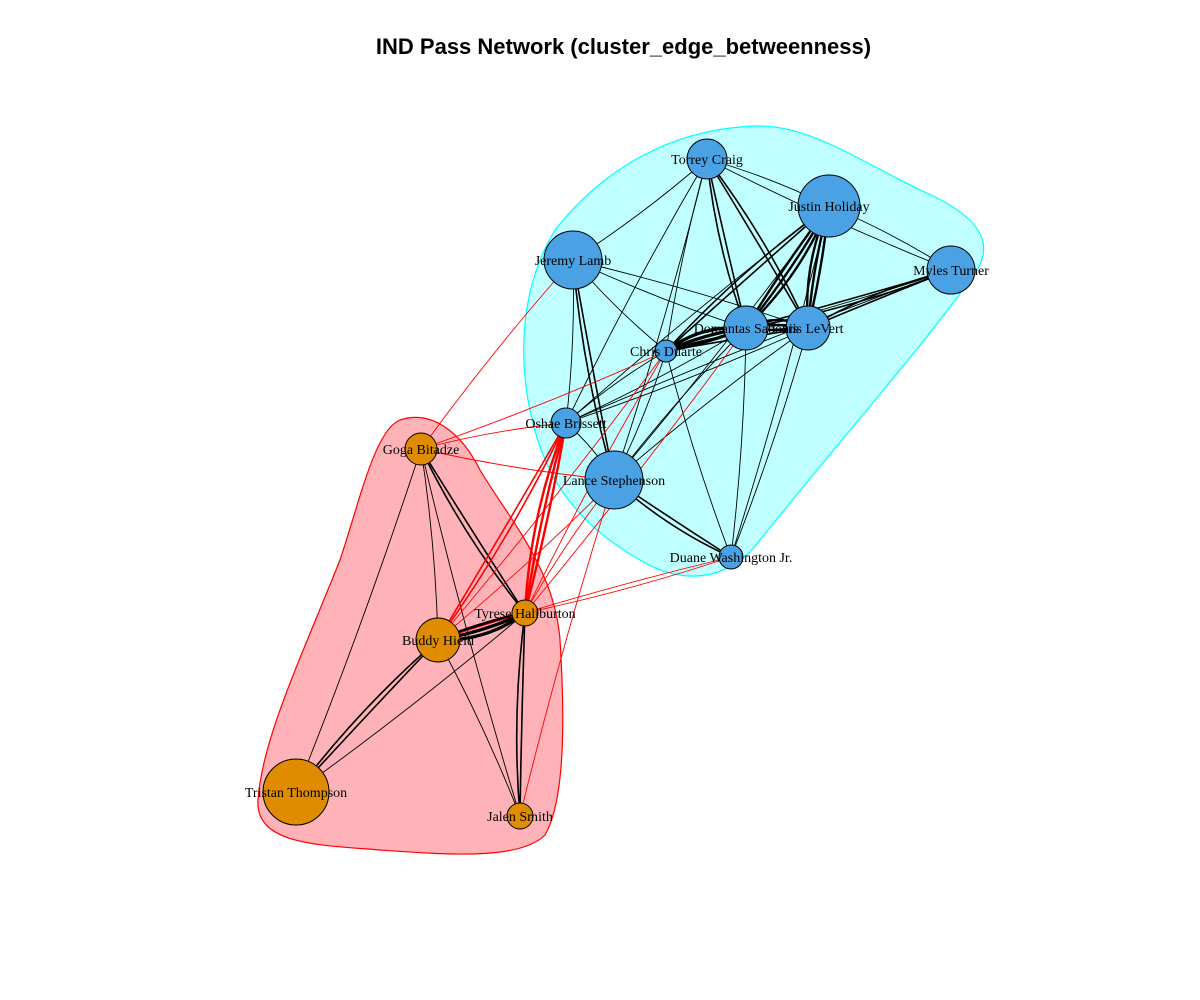 The height and width of the screenshot is (1000, 1200). I want to click on edge-oshae-buddy, so click(502, 531).